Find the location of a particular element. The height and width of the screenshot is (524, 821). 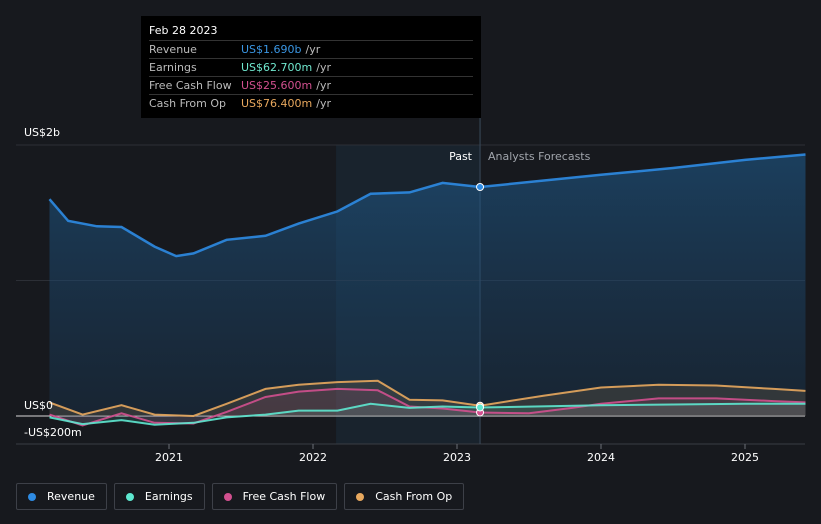

legend-label: Cash From Op is located at coordinates (414, 496).